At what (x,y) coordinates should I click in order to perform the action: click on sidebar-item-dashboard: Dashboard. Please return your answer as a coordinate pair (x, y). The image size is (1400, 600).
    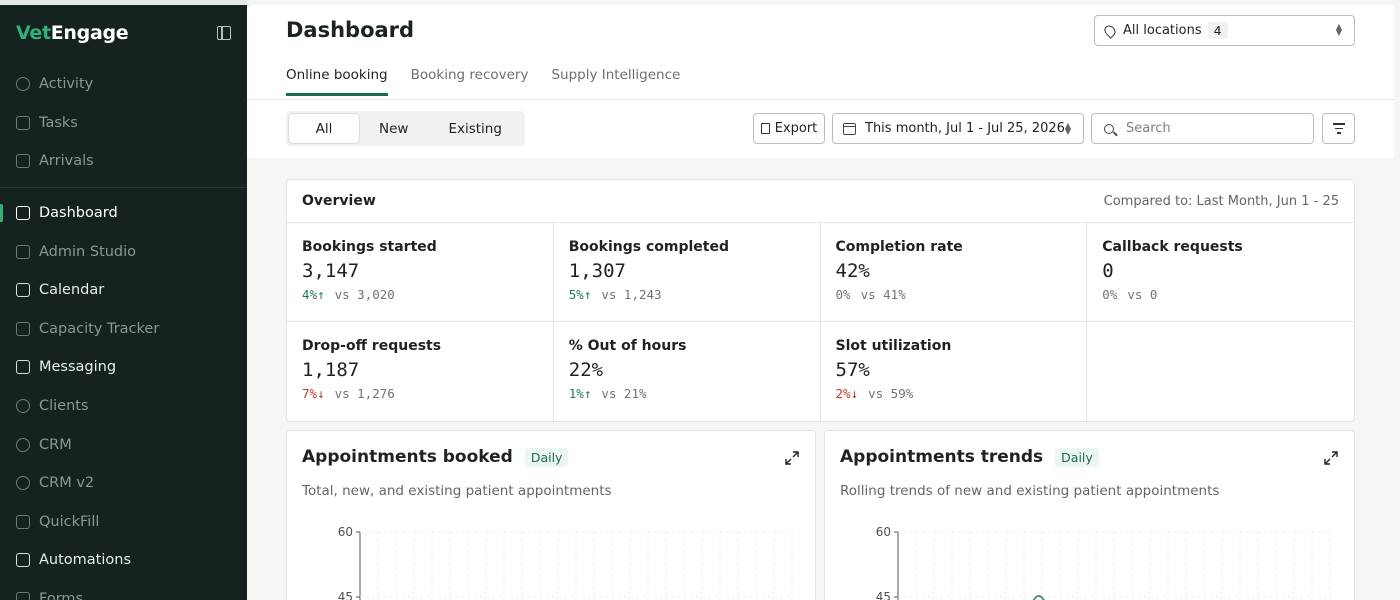
    Looking at the image, I should click on (123, 213).